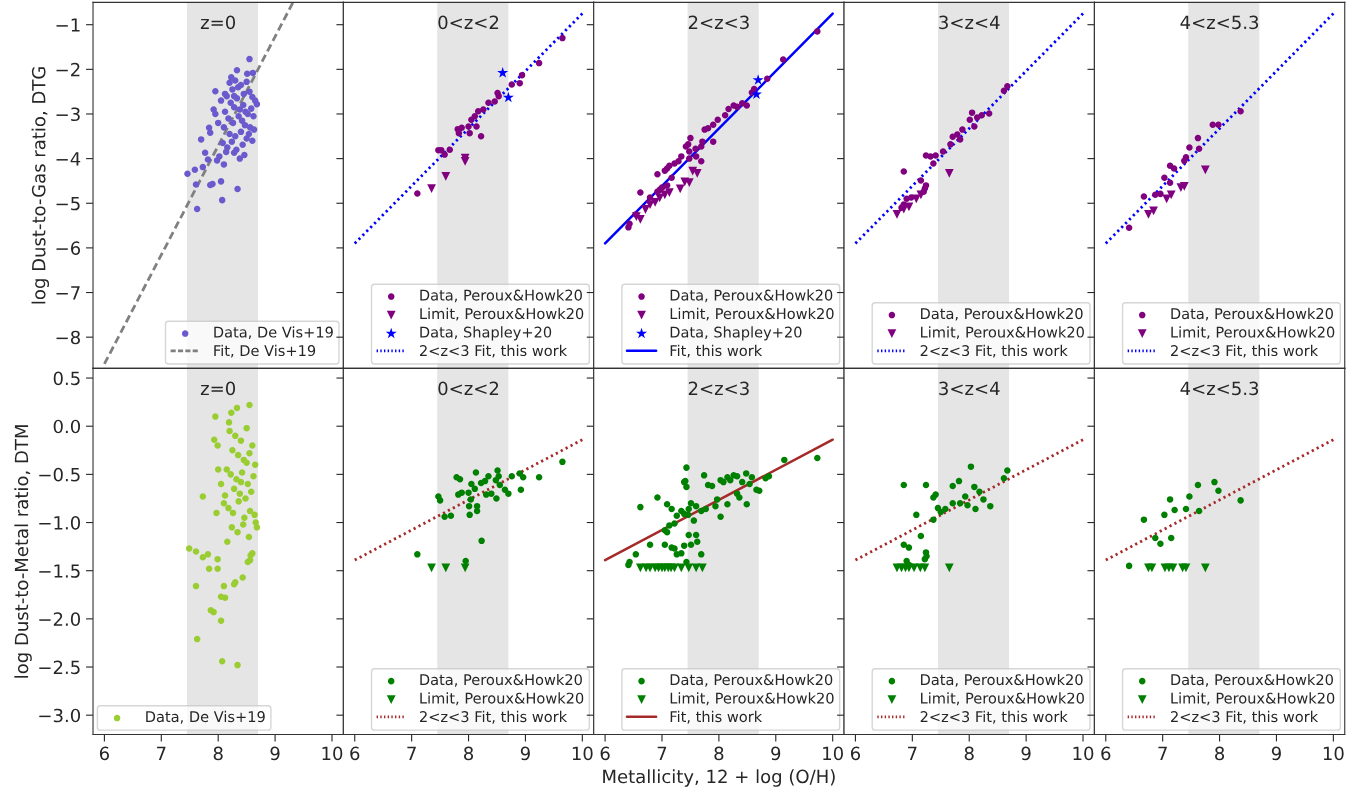  I want to click on y-tick-label: −1.5, so click(59, 571).